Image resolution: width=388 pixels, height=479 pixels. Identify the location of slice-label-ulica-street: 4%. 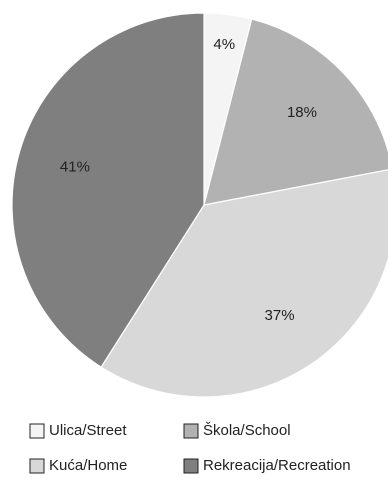
(224, 44).